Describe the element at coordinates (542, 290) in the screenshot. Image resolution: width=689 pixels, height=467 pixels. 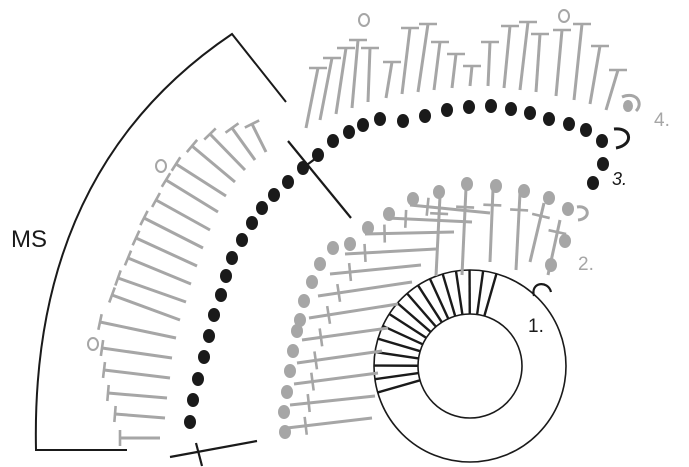
I see `round-1-chain-loop` at that location.